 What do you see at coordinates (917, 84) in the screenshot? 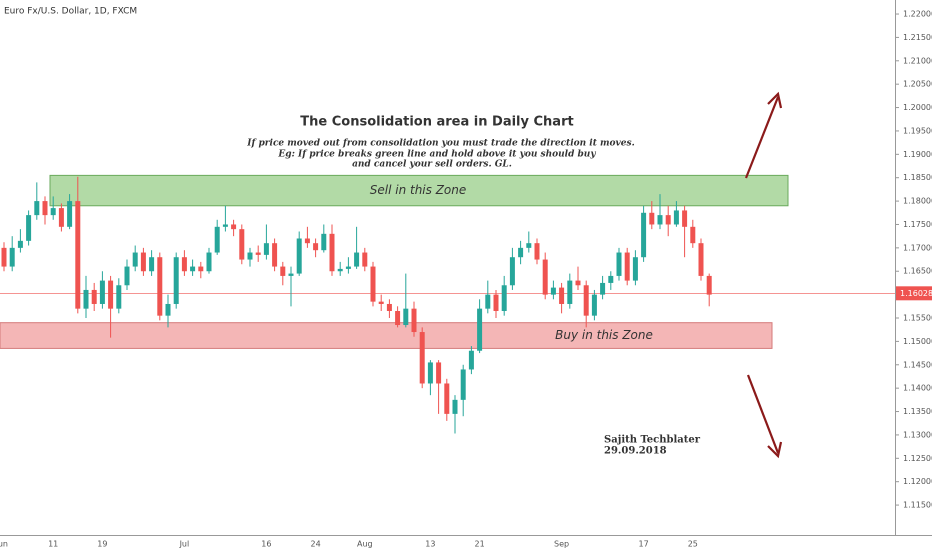
I see `y-tick-label: 1.20500` at bounding box center [917, 84].